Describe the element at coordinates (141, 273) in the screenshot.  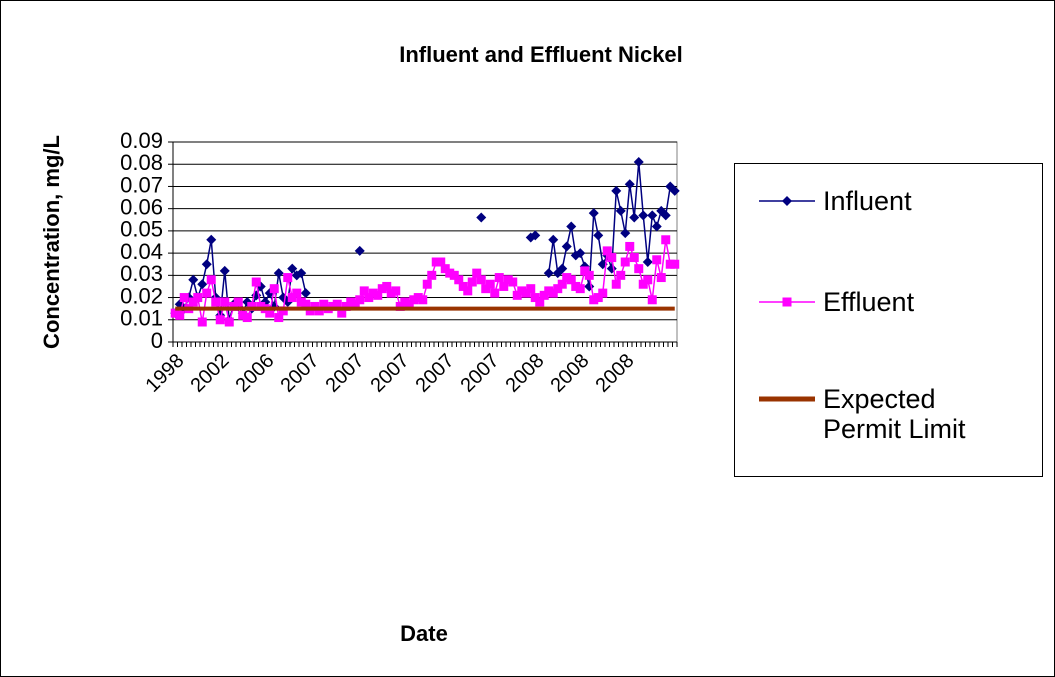
I see `y-tick-label: 0.03` at that location.